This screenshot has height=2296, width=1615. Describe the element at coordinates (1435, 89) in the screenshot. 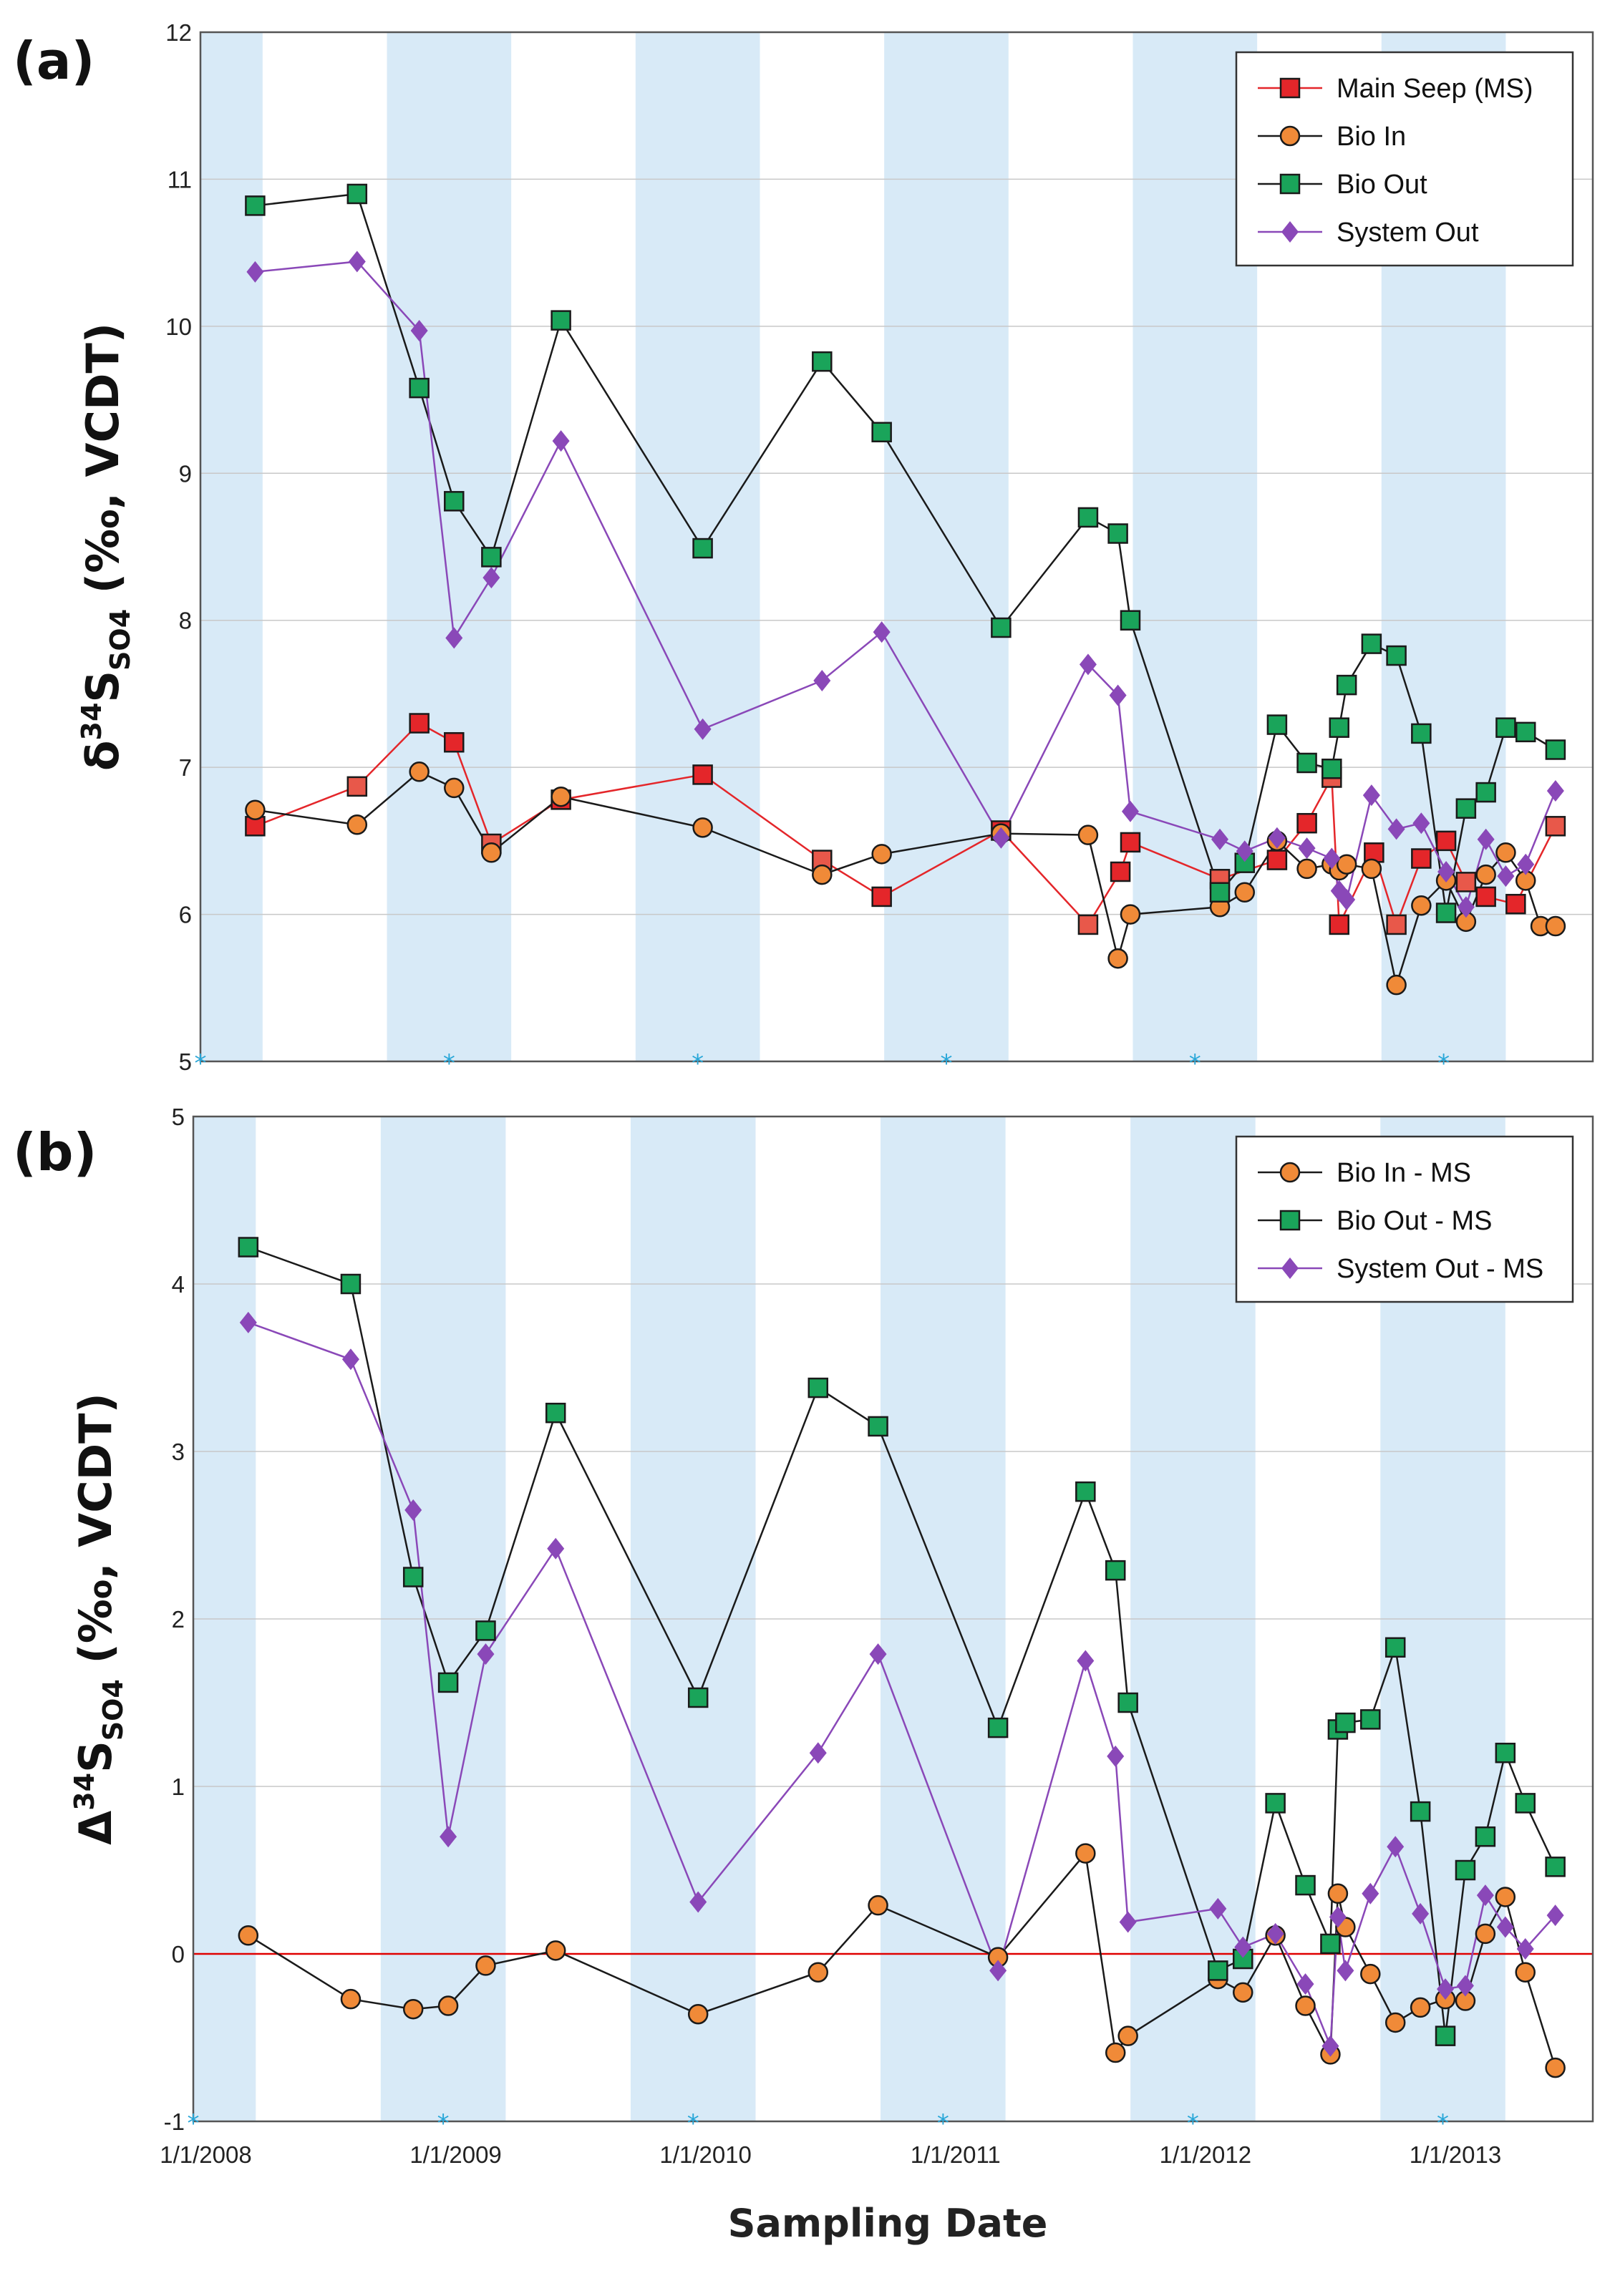

I see `panel-a-legend-label-main-seep-ms: Main Seep (MS)` at that location.